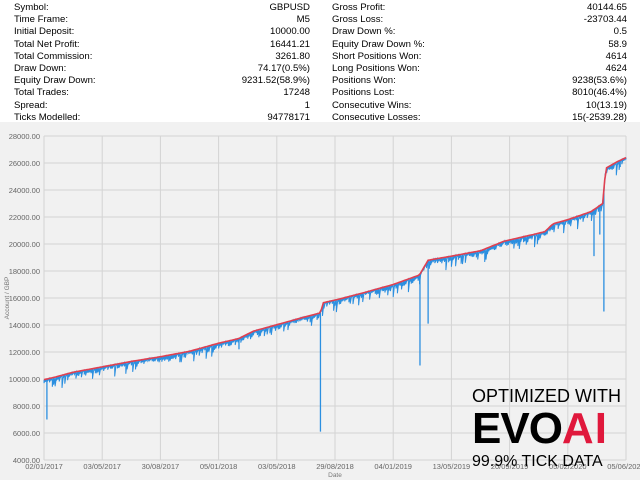 Image resolution: width=640 pixels, height=480 pixels. Describe the element at coordinates (599, 117) in the screenshot. I see `stat-value: 15(-2539.28)` at that location.